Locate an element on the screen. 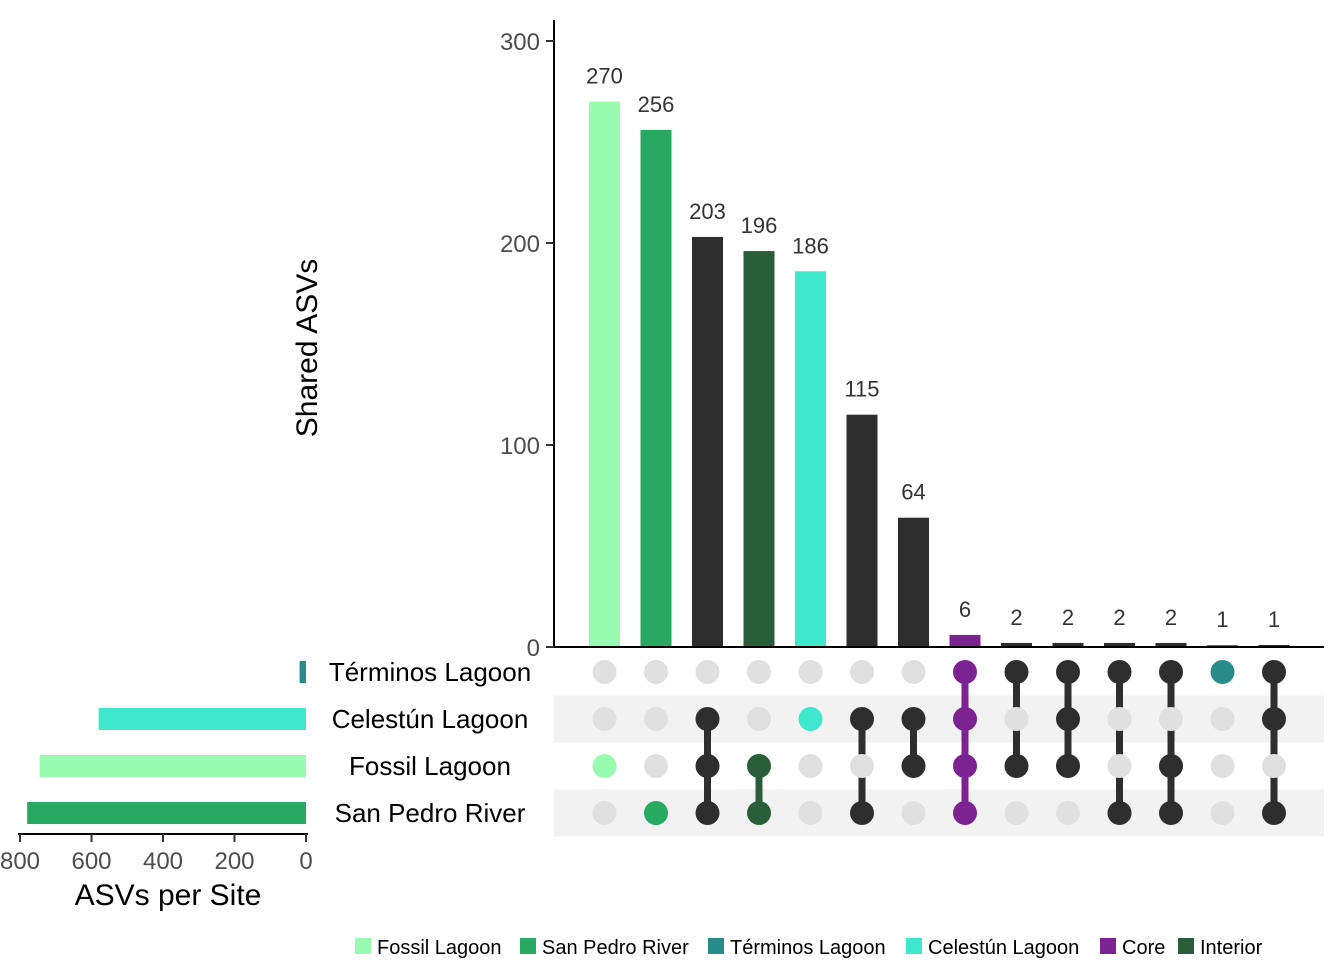 Image resolution: width=1344 pixels, height=960 pixels. bar-value-label: 256 is located at coordinates (656, 104).